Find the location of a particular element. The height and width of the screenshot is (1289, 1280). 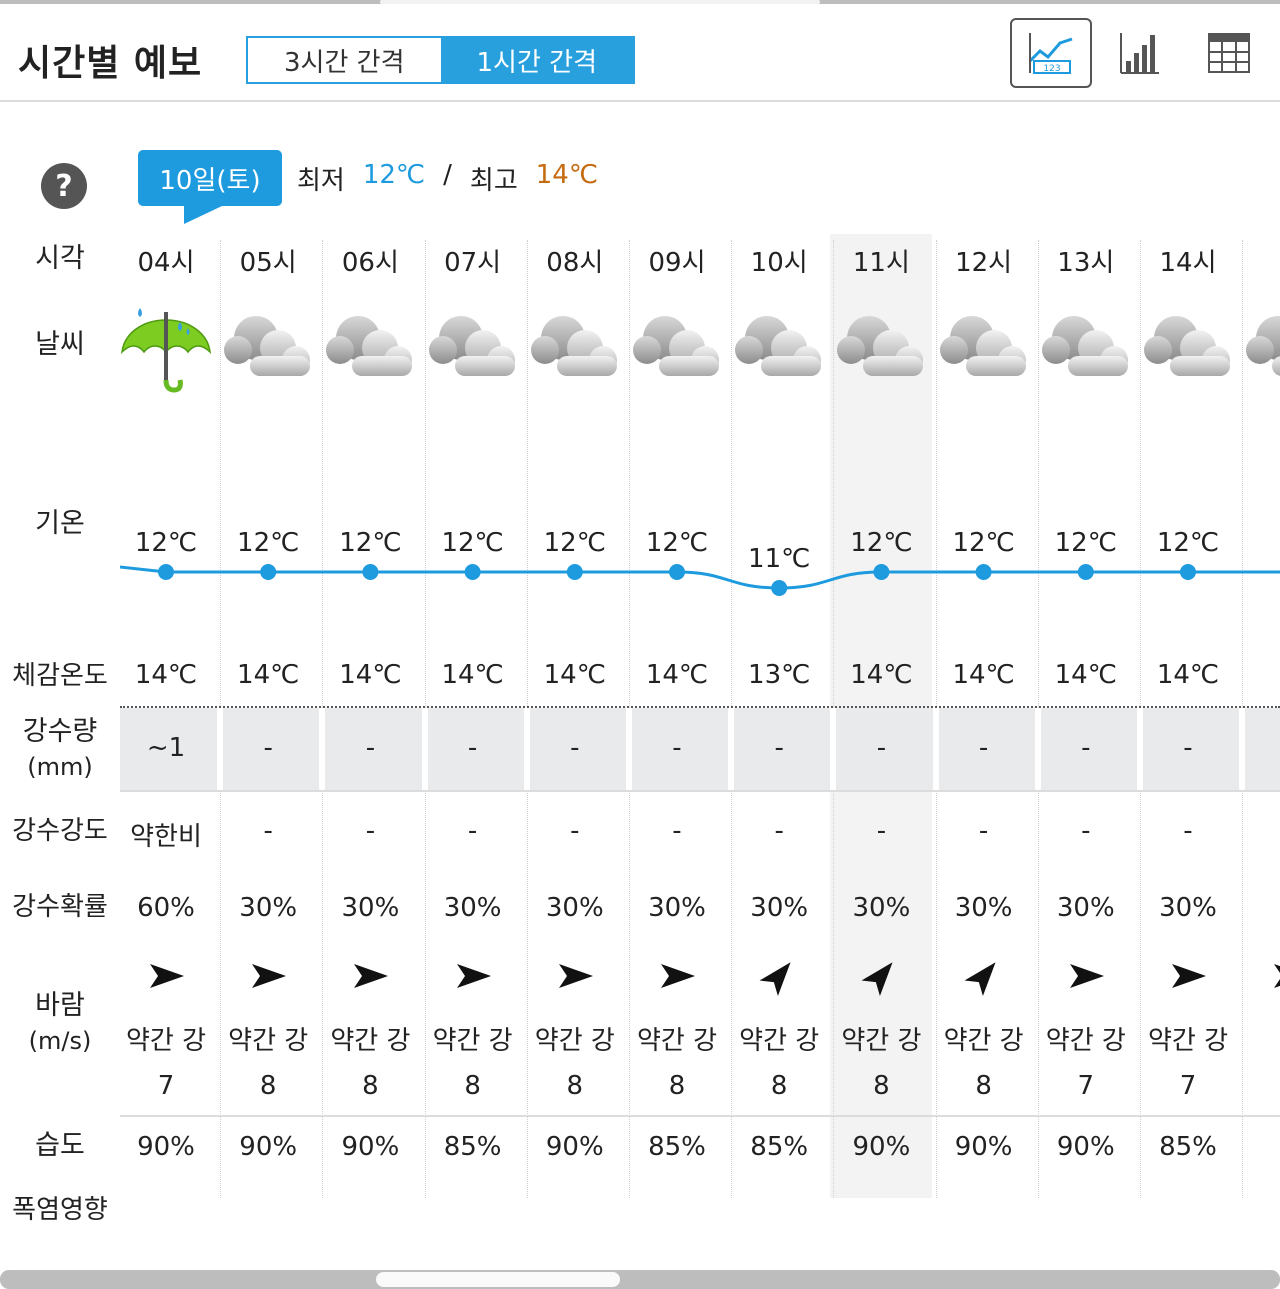

help-icon: ? is located at coordinates (64, 186).